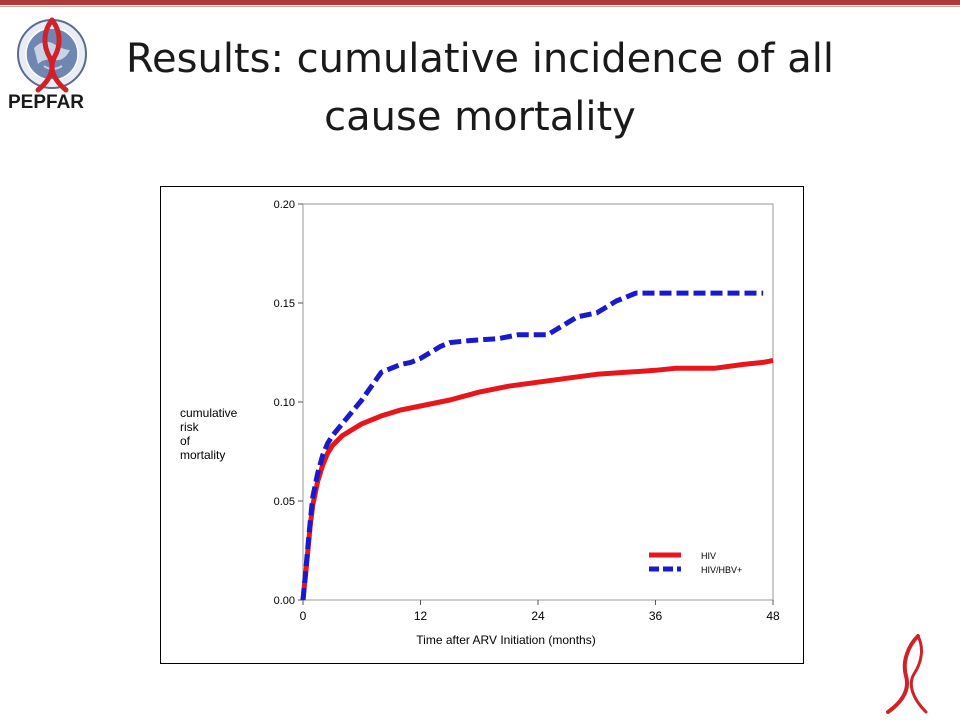 Image resolution: width=960 pixels, height=720 pixels. I want to click on x-axis-label: Time after ARV Initiation (months), so click(505, 640).